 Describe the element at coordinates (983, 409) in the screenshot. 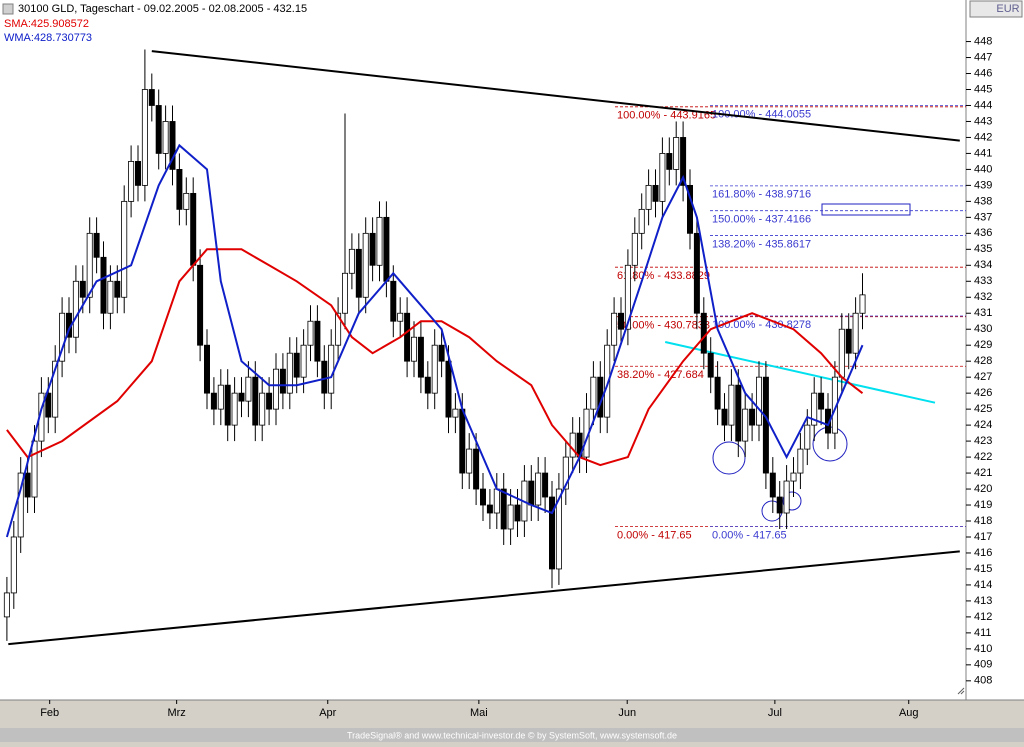

I see `y-tick-label: 425` at that location.